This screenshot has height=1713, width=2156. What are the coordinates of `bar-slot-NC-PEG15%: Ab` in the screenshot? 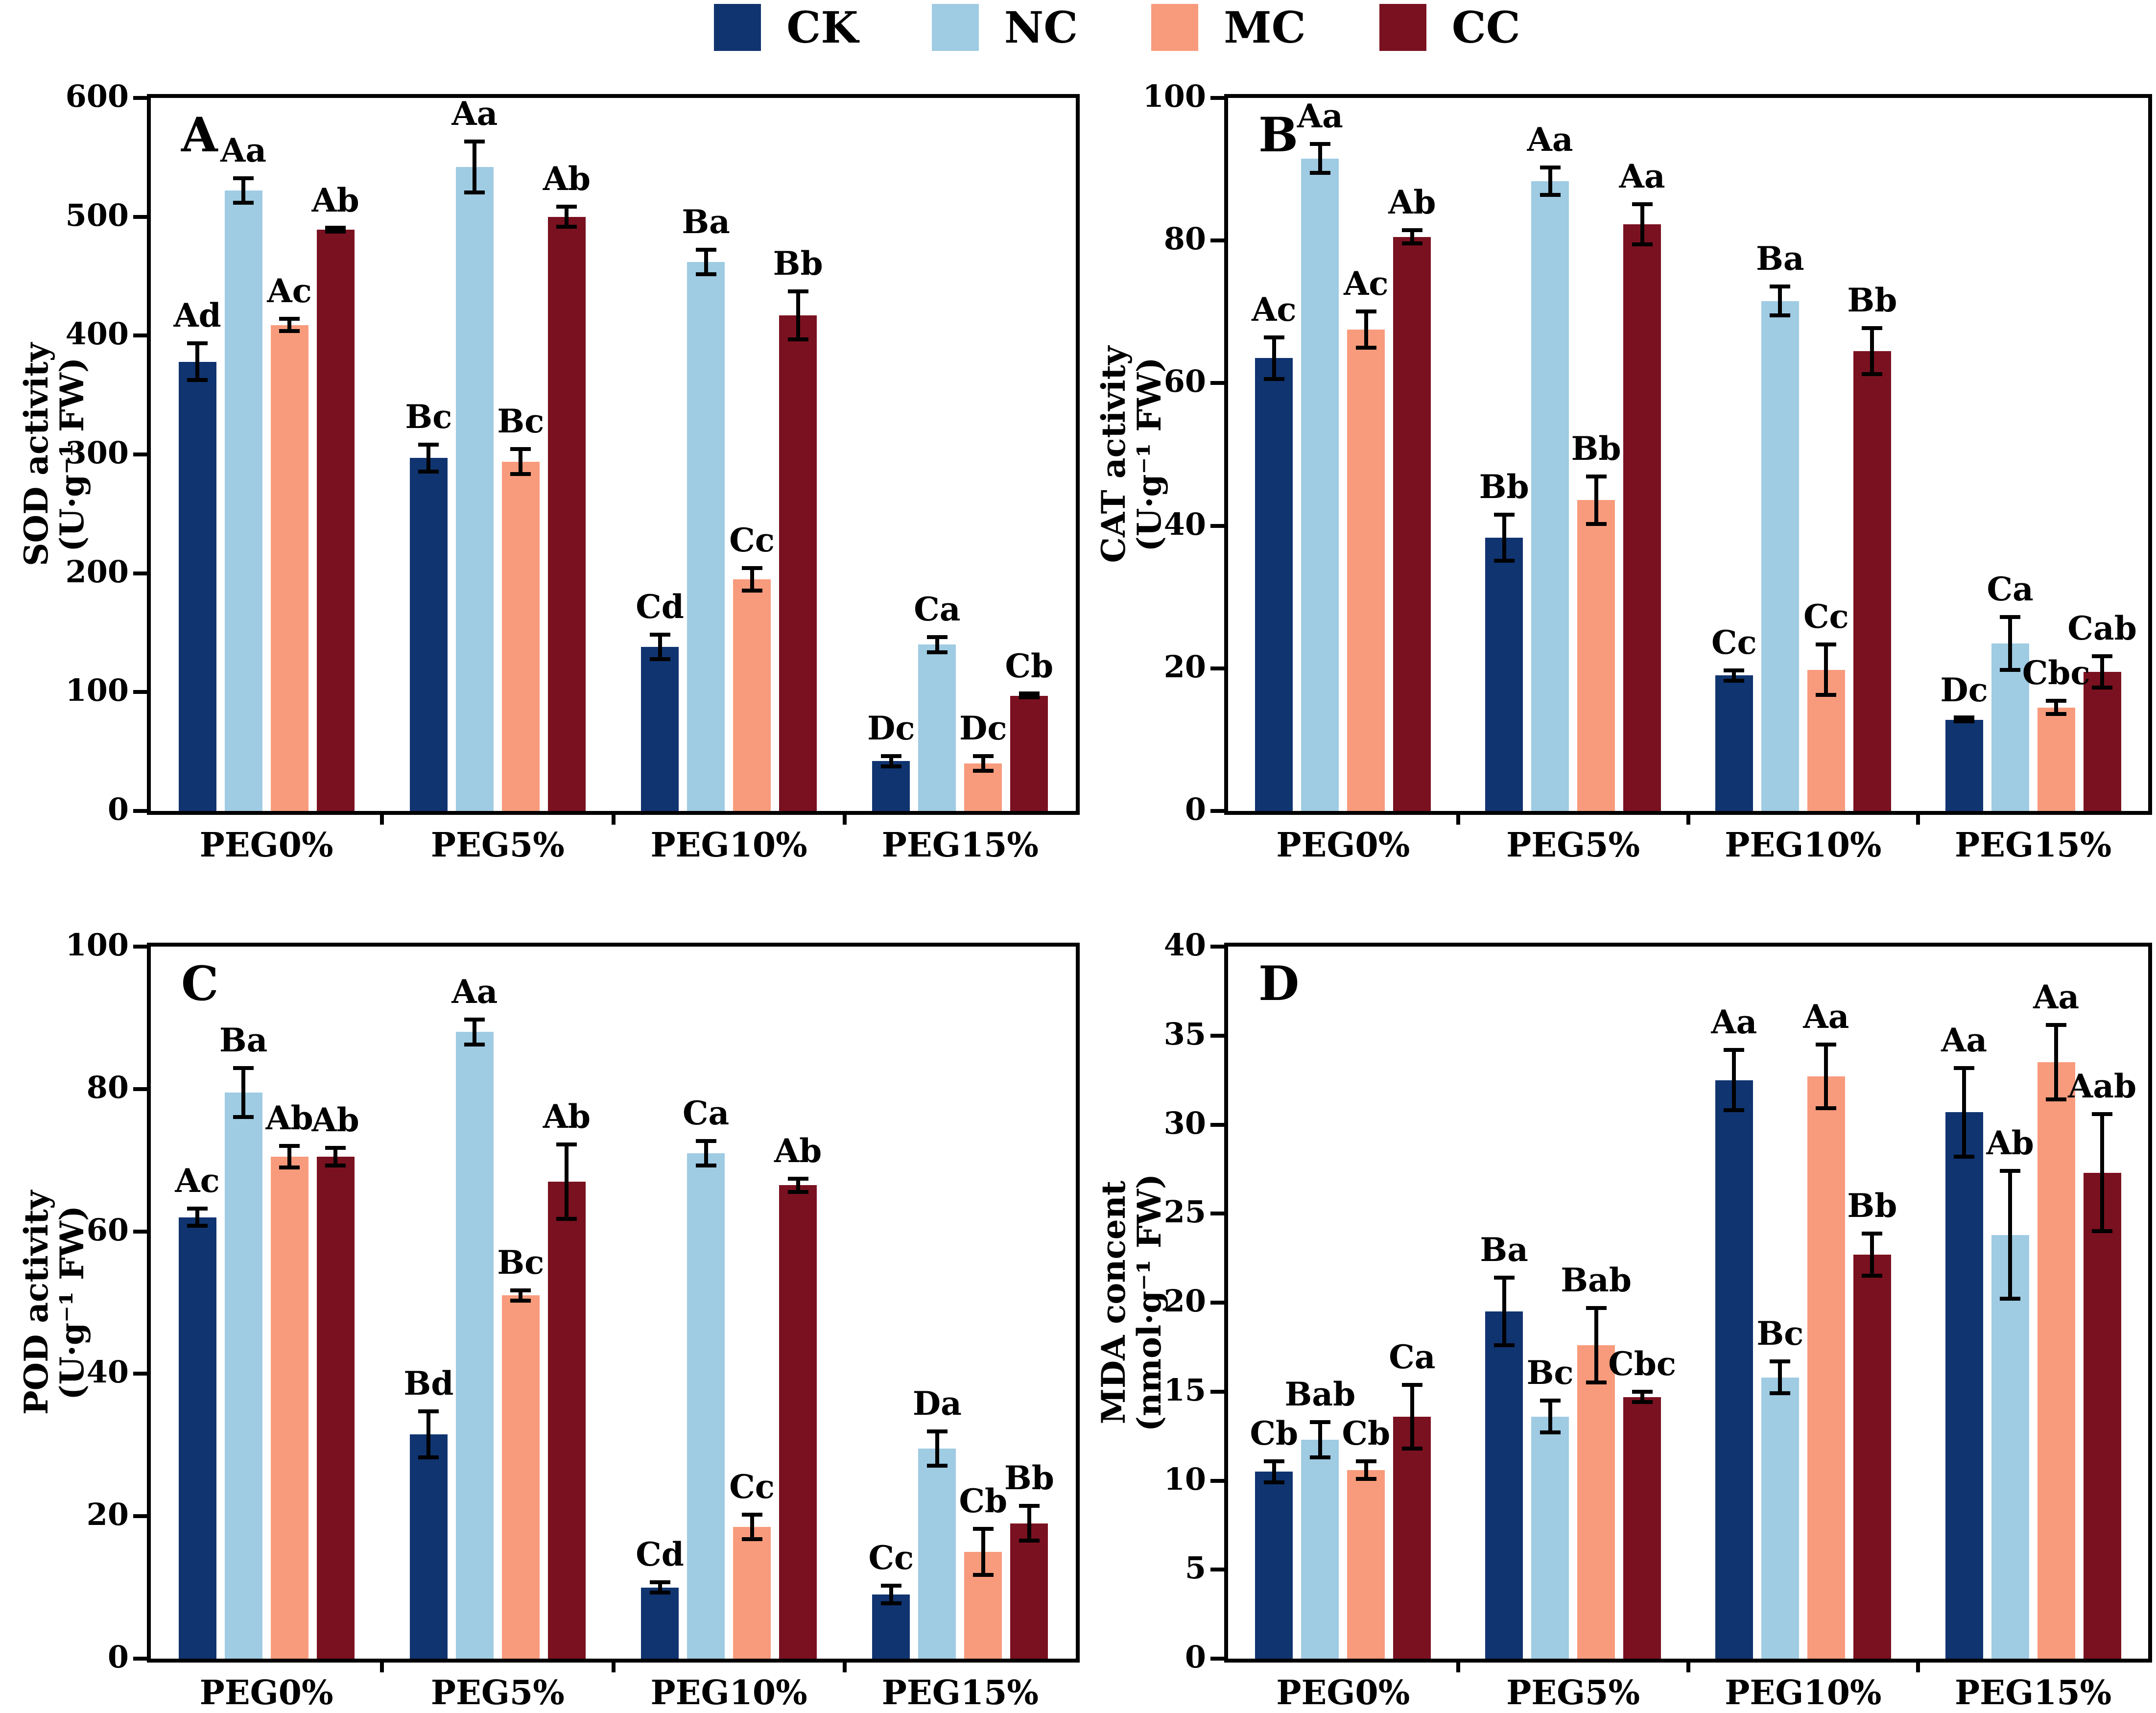 It's located at (2010, 1303).